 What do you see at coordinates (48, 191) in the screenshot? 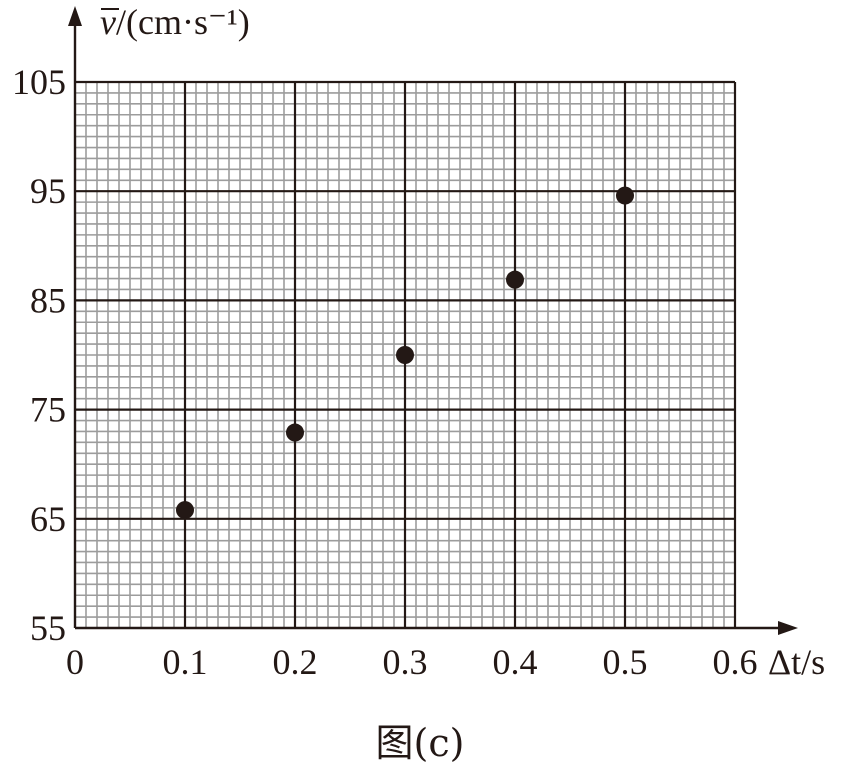
I see `y-tick-label: 95` at bounding box center [48, 191].